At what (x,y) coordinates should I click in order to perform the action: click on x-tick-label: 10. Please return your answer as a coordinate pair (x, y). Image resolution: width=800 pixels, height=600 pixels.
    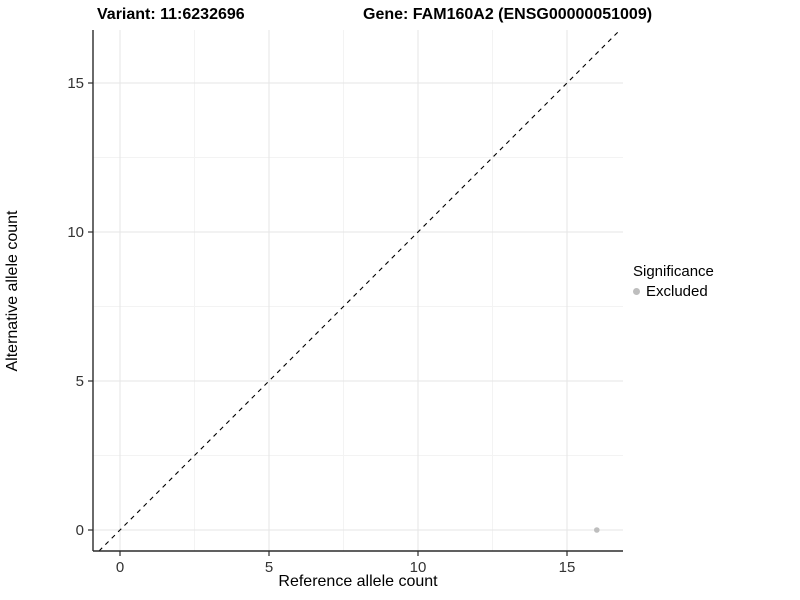
    Looking at the image, I should click on (418, 567).